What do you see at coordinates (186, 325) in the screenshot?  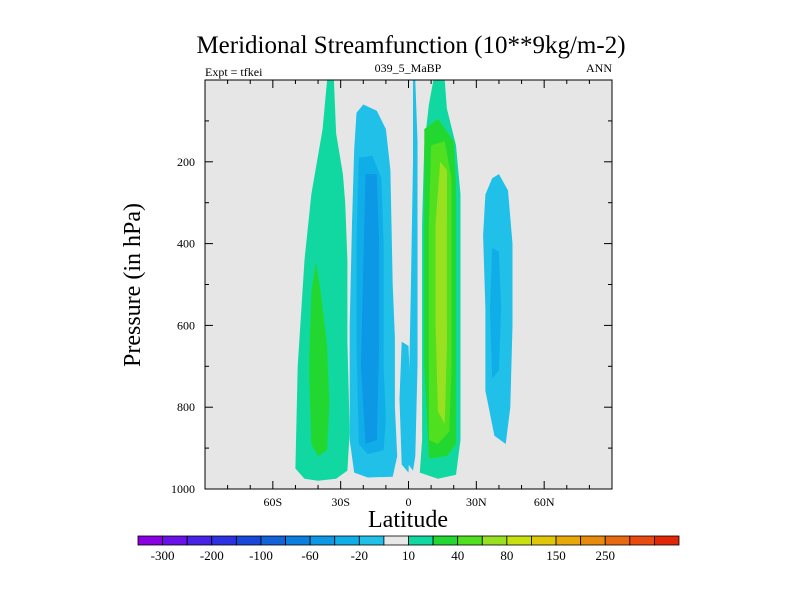 I see `y-tick-label: 600` at bounding box center [186, 325].